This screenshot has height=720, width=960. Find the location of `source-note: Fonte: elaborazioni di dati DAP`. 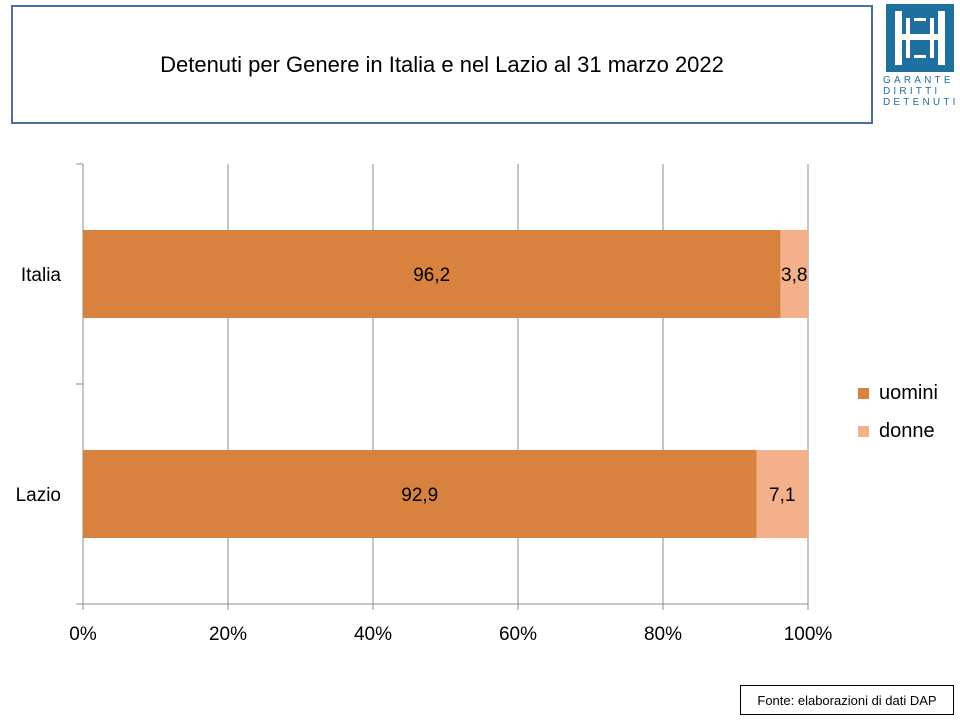

source-note: Fonte: elaborazioni di dati DAP is located at coordinates (847, 700).